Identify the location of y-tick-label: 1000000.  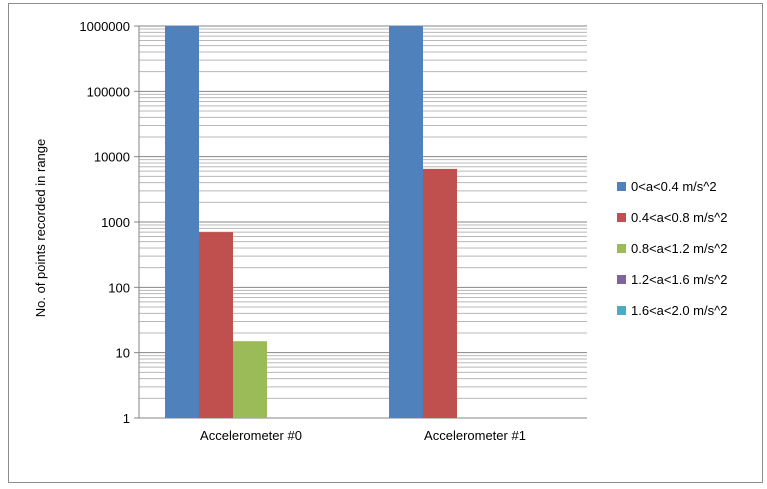
(104, 26).